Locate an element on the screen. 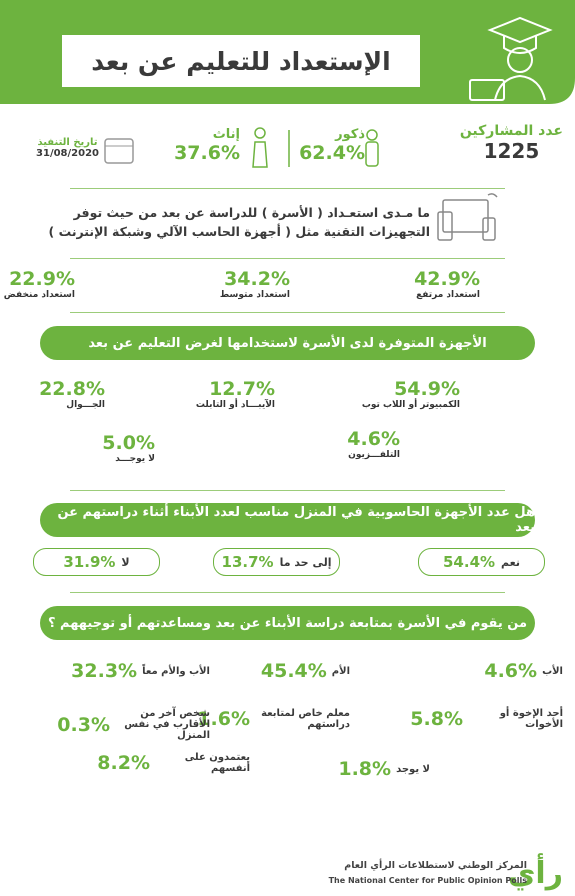  answer-value: 4.6% is located at coordinates (511, 671).